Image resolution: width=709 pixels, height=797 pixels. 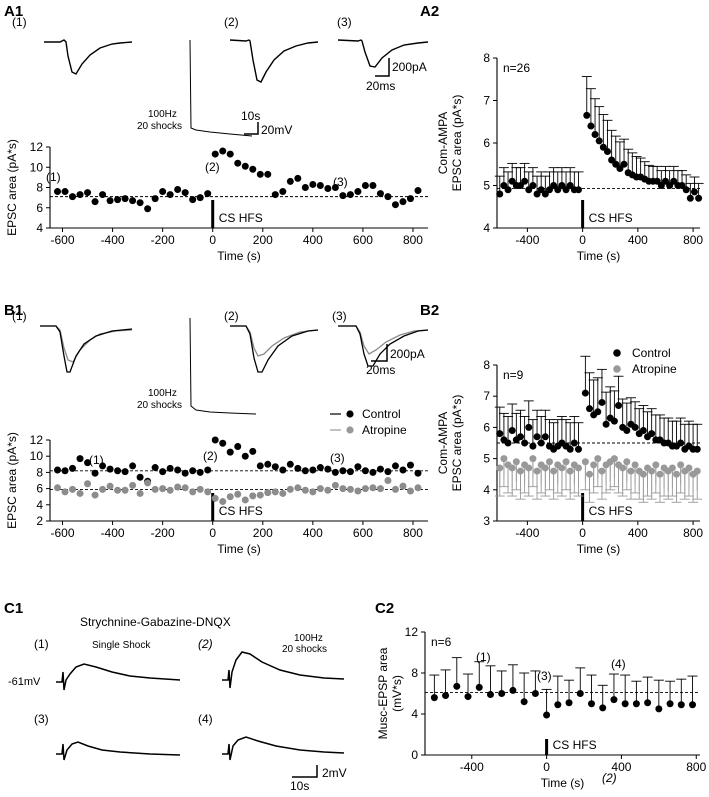 I want to click on c1-marker-4: (4), so click(x=205, y=719).